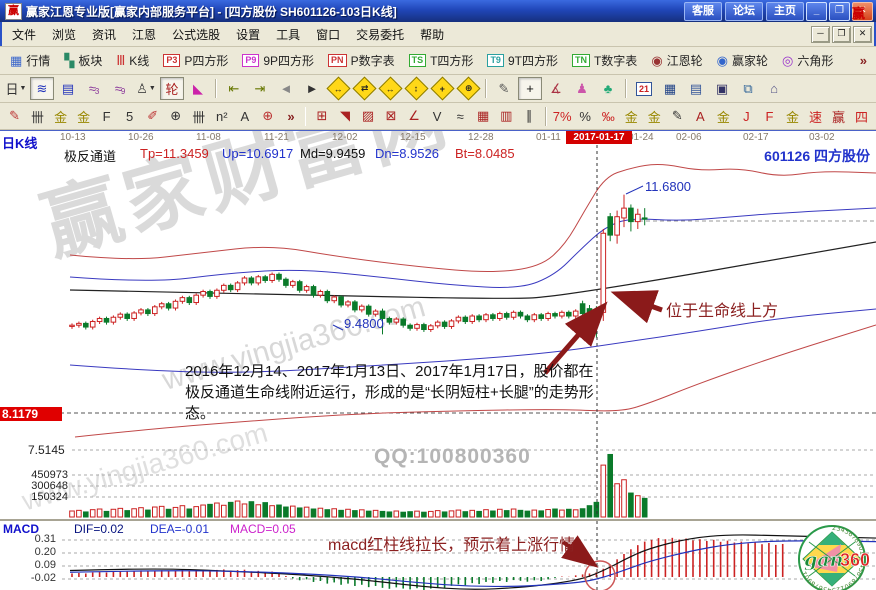 Image resolution: width=876 pixels, height=590 pixels. Describe the element at coordinates (863, 60) in the screenshot. I see `toolbar-overflow-chevron: »` at that location.